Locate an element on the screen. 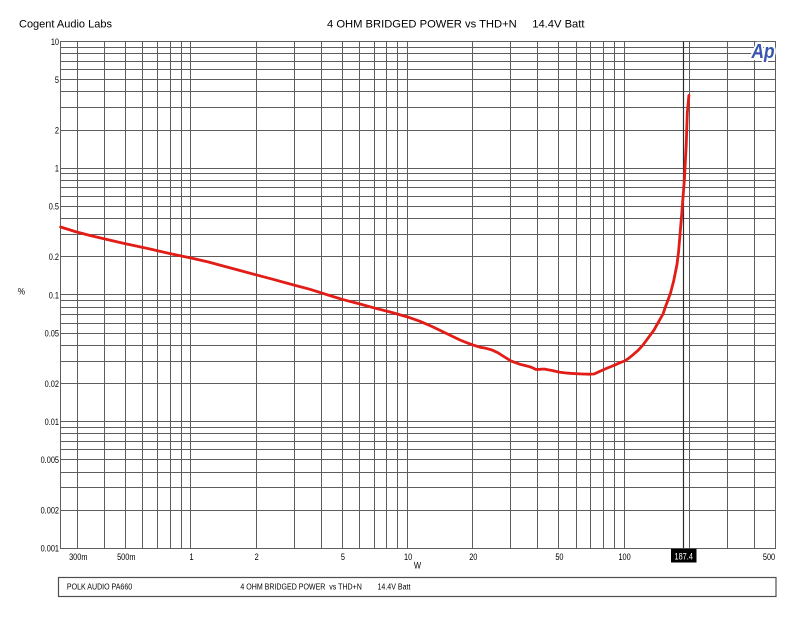 The height and width of the screenshot is (622, 800). svg-text: 50 is located at coordinates (559, 556).